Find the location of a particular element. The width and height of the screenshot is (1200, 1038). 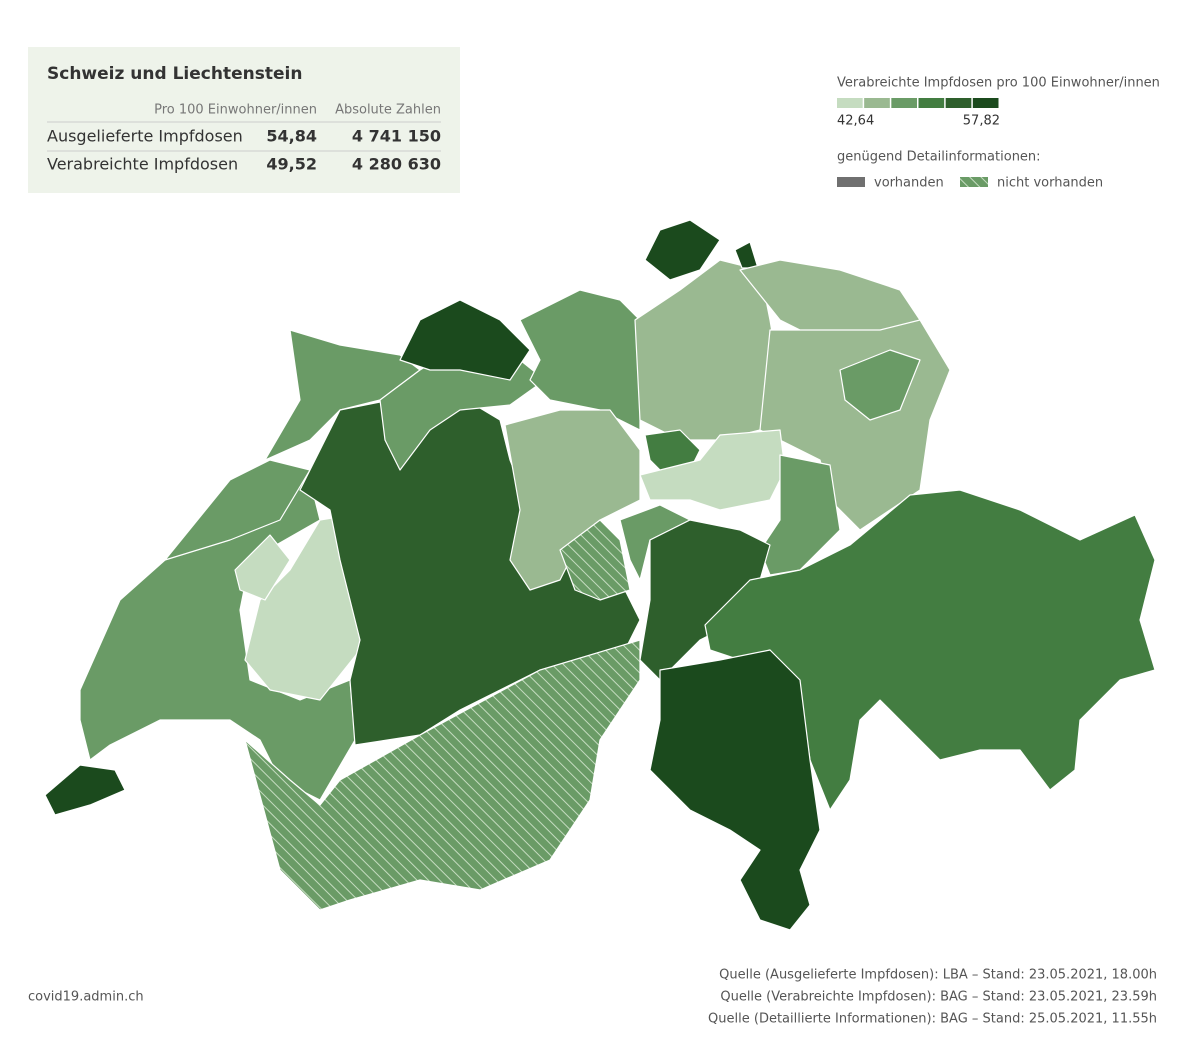

row-value: 49,52 is located at coordinates (291, 164).